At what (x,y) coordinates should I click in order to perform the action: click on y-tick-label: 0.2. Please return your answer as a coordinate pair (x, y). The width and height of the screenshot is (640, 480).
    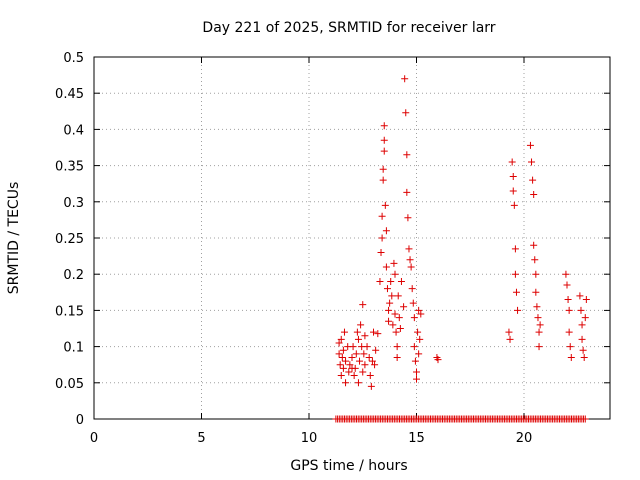
    Looking at the image, I should click on (73, 275).